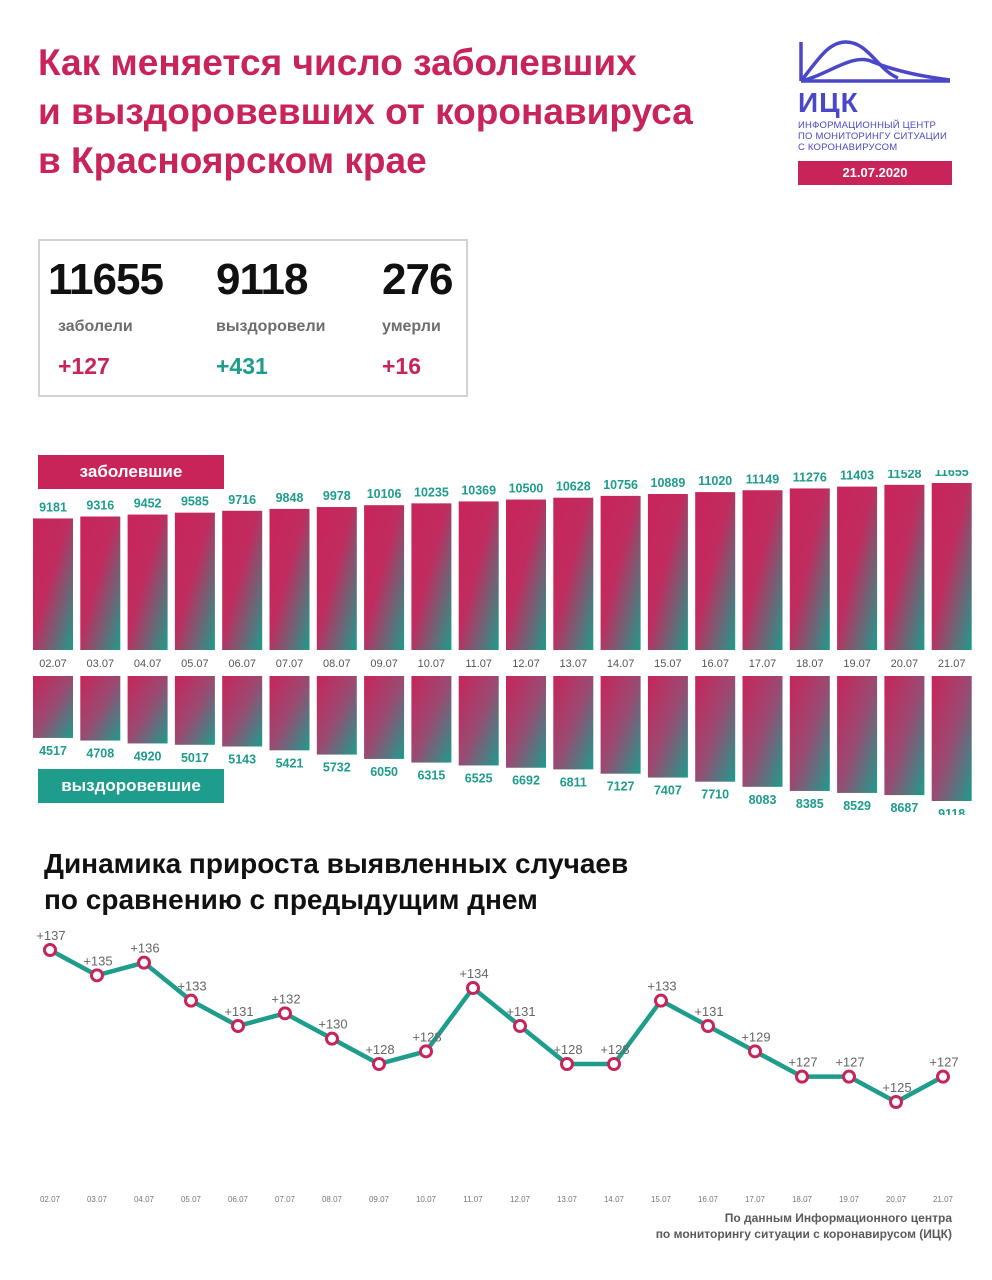 This screenshot has height=1280, width=992. Describe the element at coordinates (875, 173) in the screenshot. I see `report-date: 21.07.2020` at that location.